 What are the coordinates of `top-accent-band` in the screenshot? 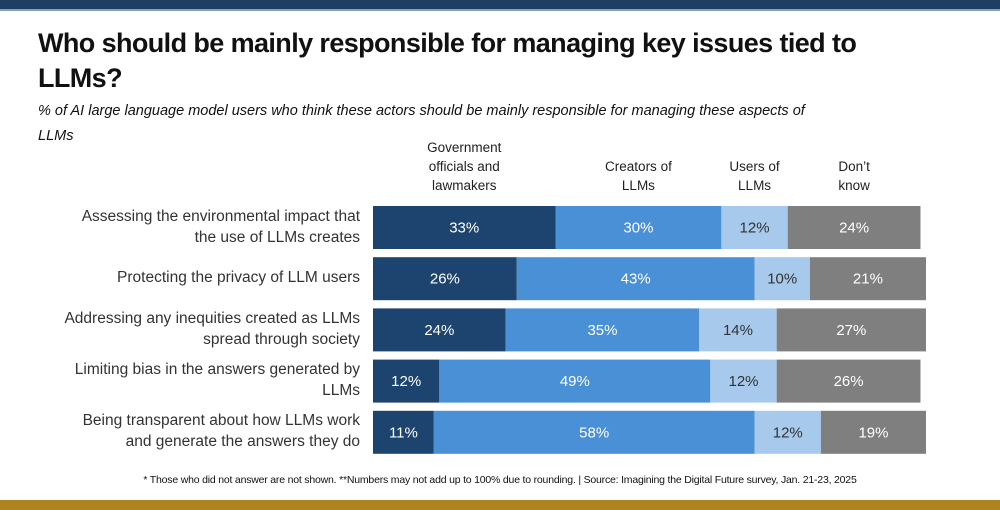 It's located at (500, 4).